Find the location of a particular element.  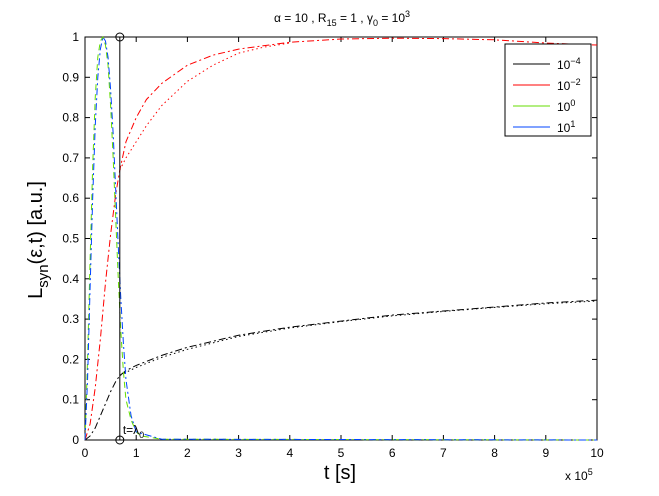

x-tick-label: 0 is located at coordinates (85, 453).